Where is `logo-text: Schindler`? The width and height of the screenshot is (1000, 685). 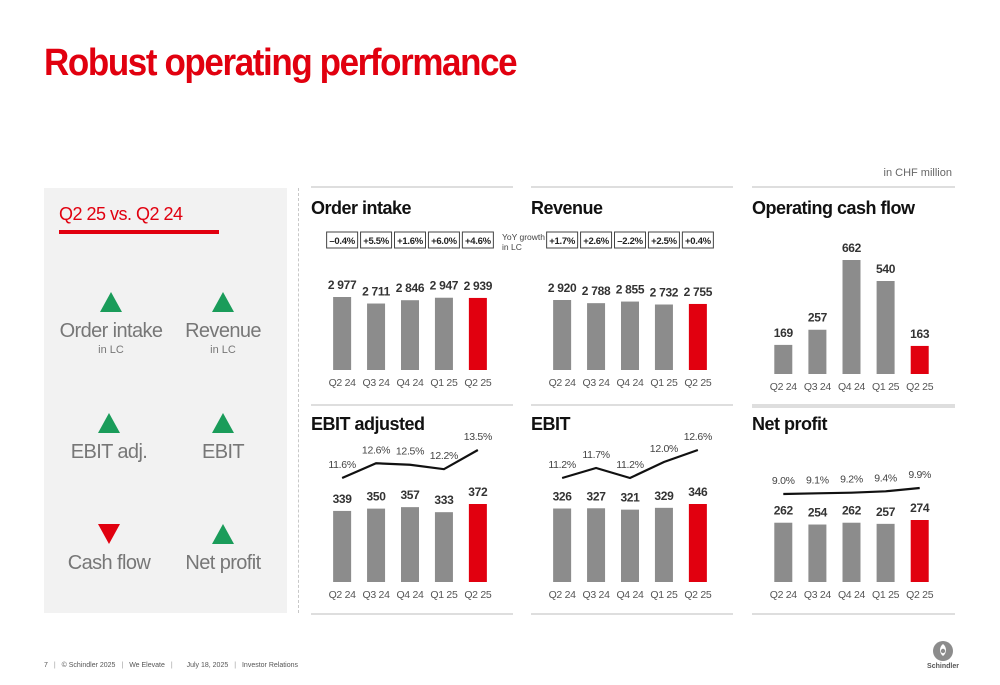
logo-text: Schindler is located at coordinates (943, 666).